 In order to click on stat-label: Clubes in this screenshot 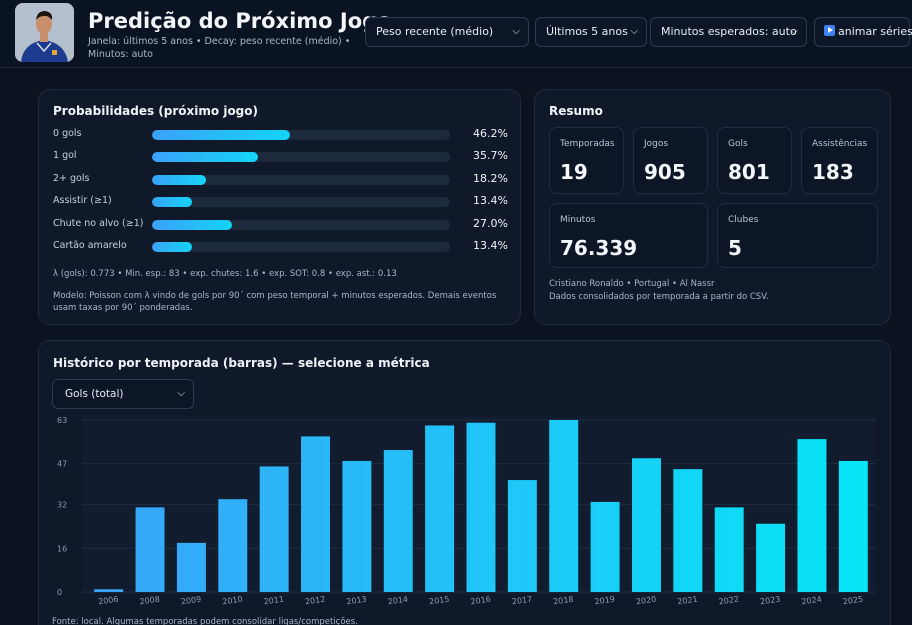, I will do `click(743, 220)`.